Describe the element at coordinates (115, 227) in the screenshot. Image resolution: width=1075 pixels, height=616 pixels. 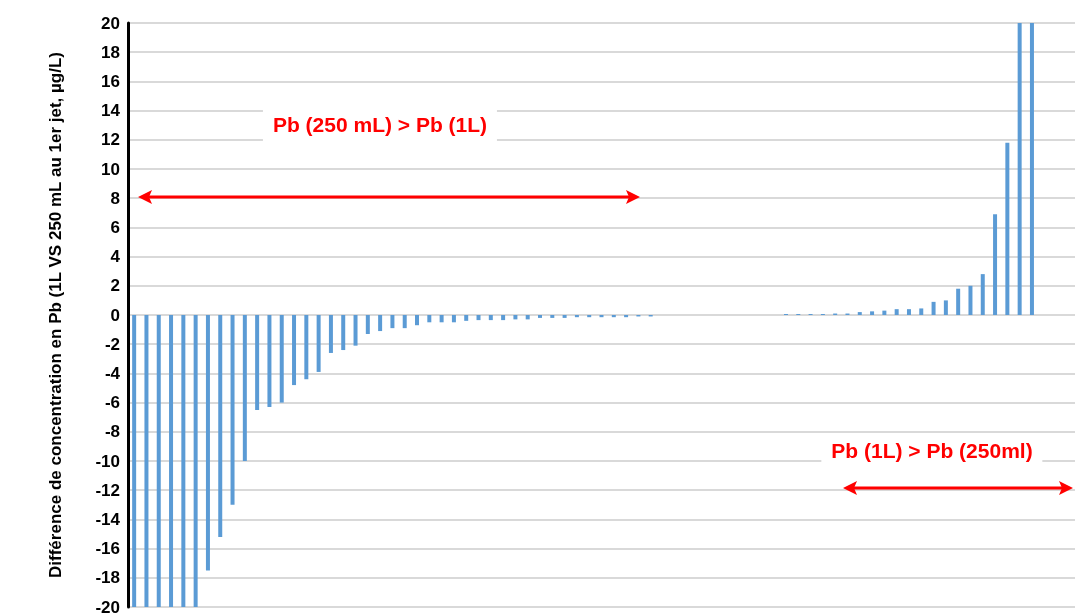
I see `y-tick-label: 6` at that location.